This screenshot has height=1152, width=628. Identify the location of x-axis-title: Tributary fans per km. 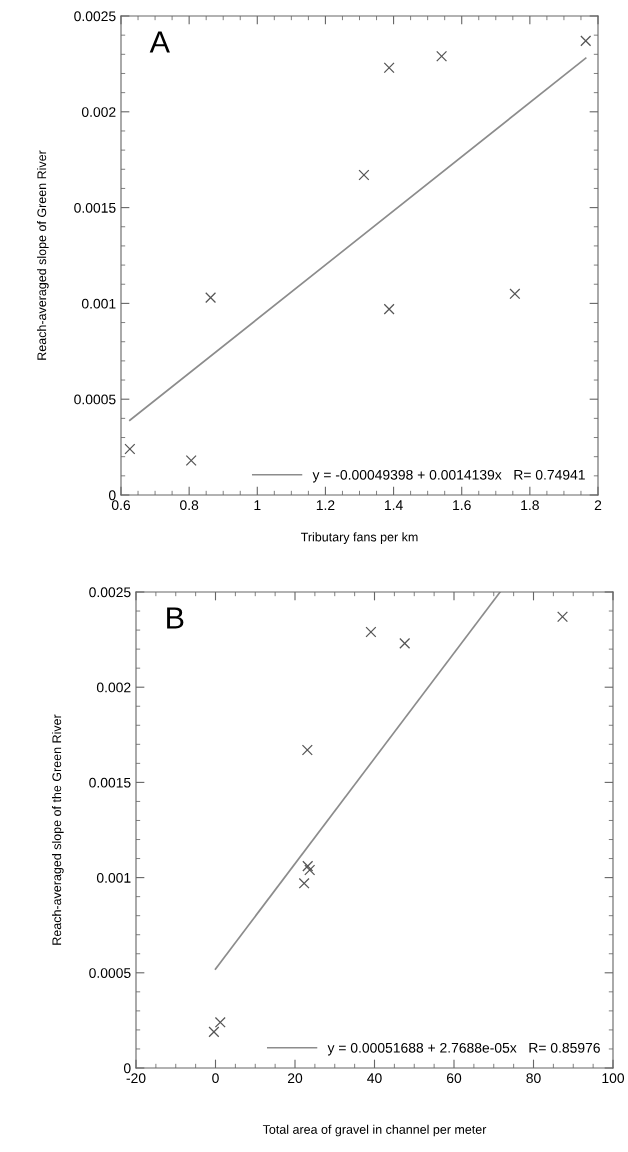
(359, 538).